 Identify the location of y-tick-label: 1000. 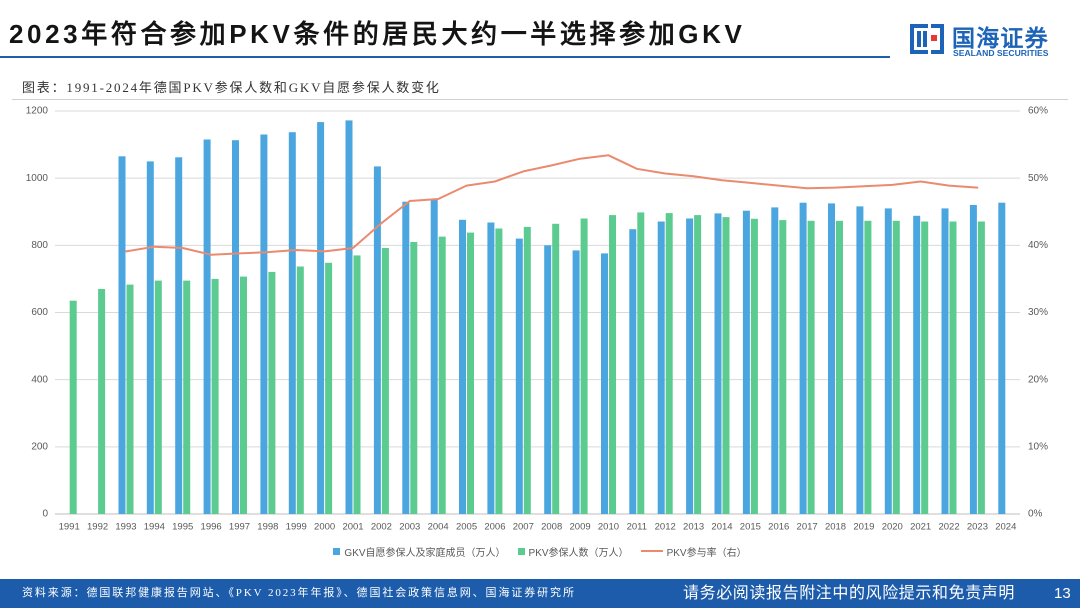
(37, 178).